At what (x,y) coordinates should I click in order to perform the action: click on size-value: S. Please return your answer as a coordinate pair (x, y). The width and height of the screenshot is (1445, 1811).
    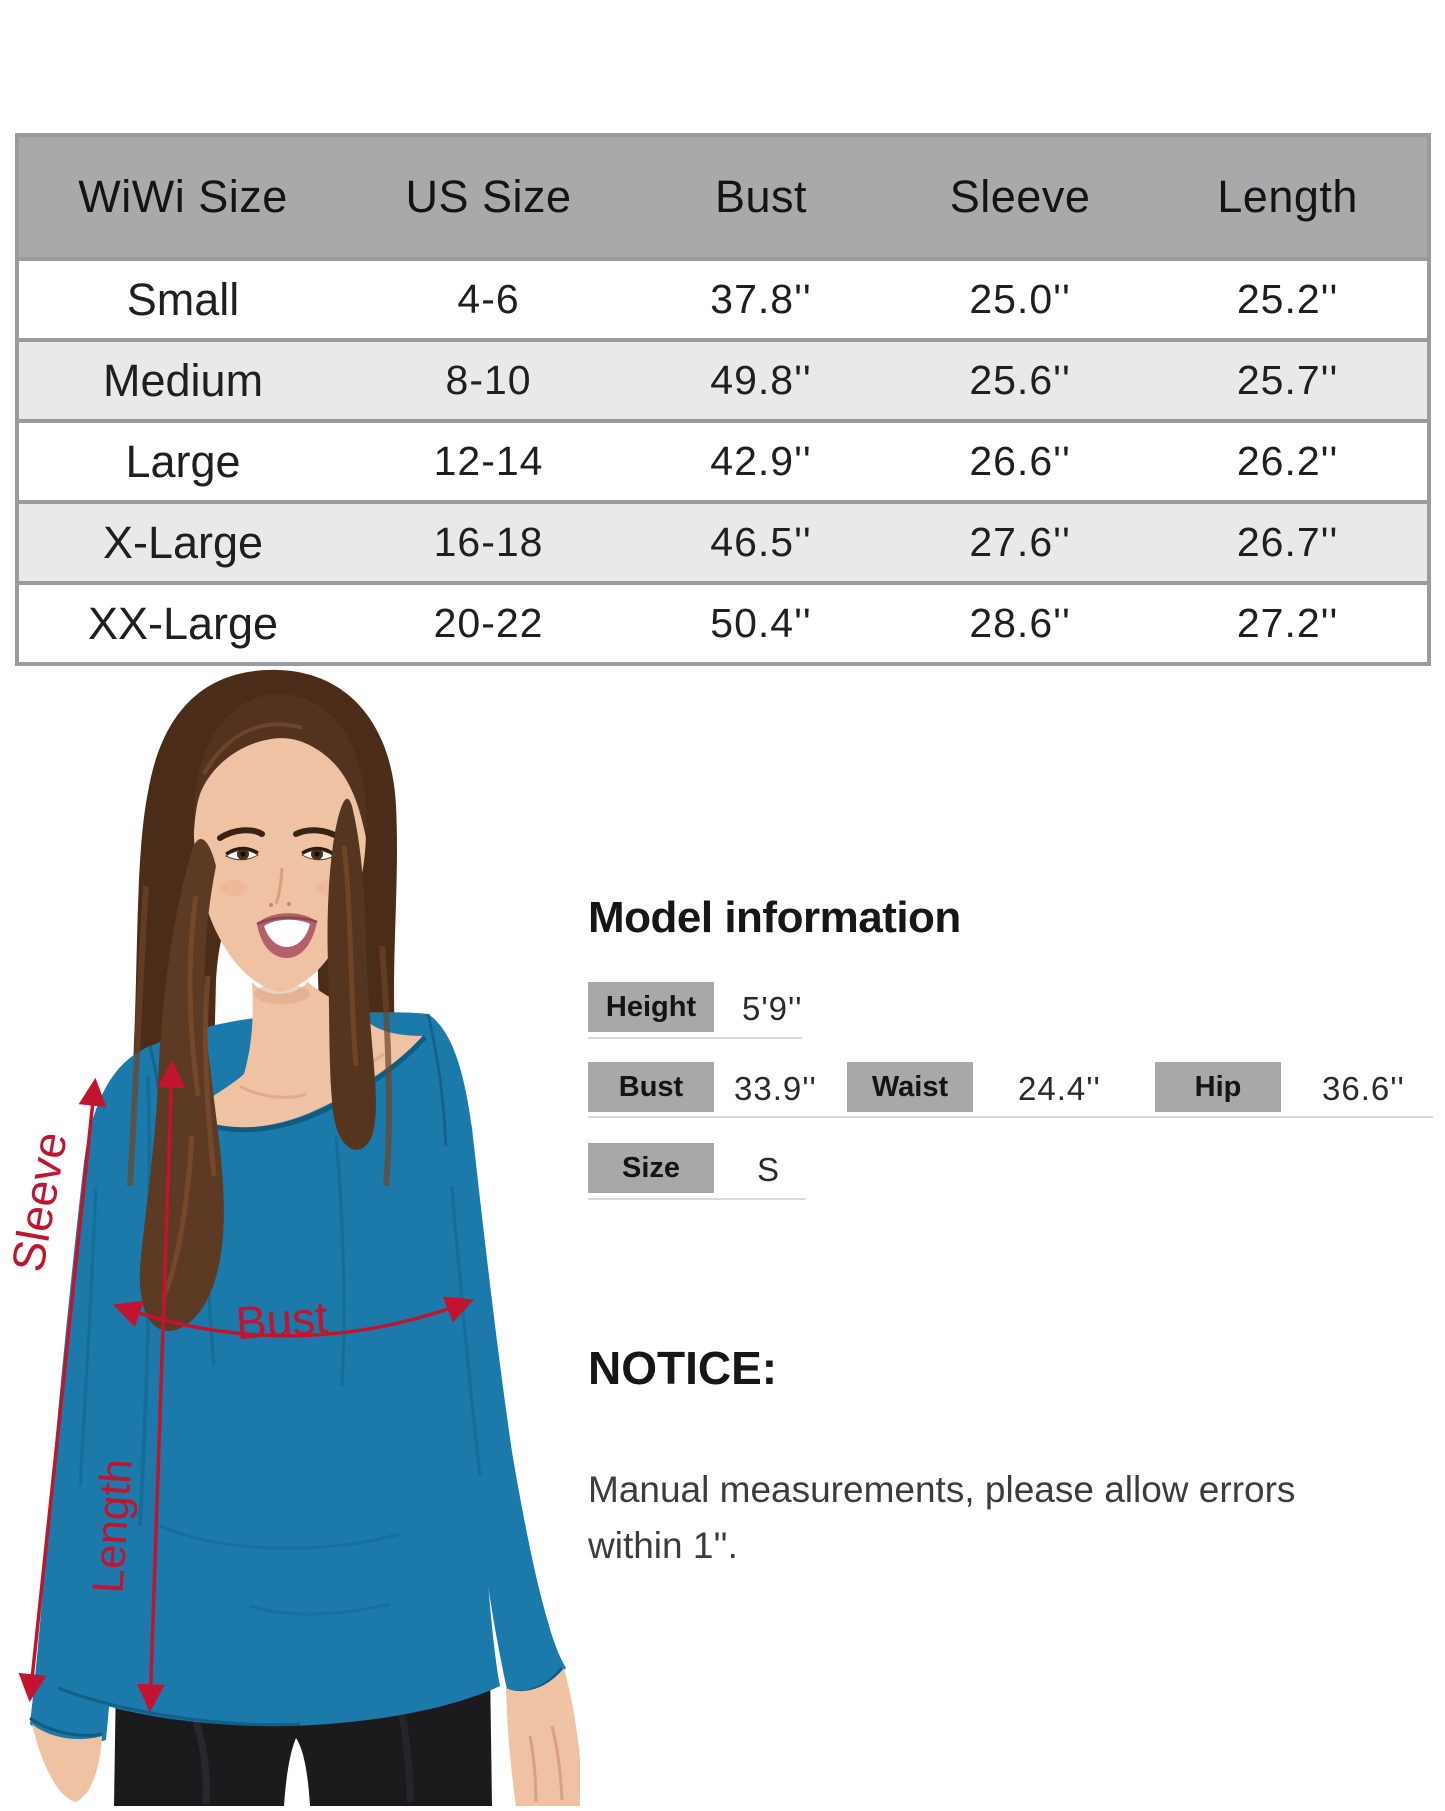
    Looking at the image, I should click on (769, 1169).